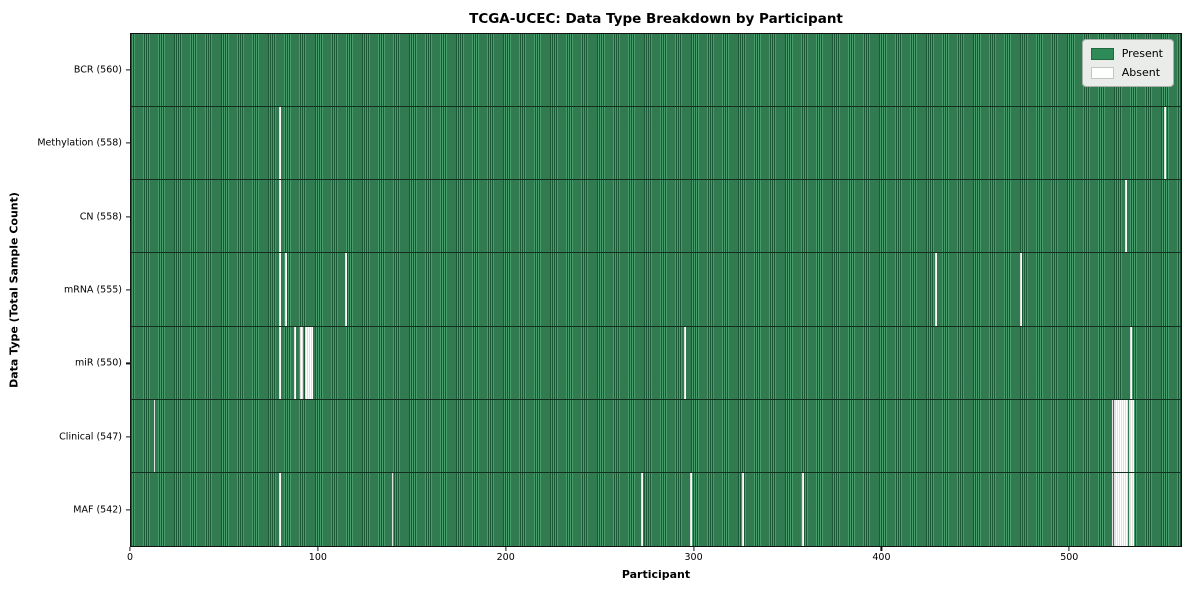  What do you see at coordinates (98, 363) in the screenshot?
I see `y-tick-label: miR (550)` at bounding box center [98, 363].